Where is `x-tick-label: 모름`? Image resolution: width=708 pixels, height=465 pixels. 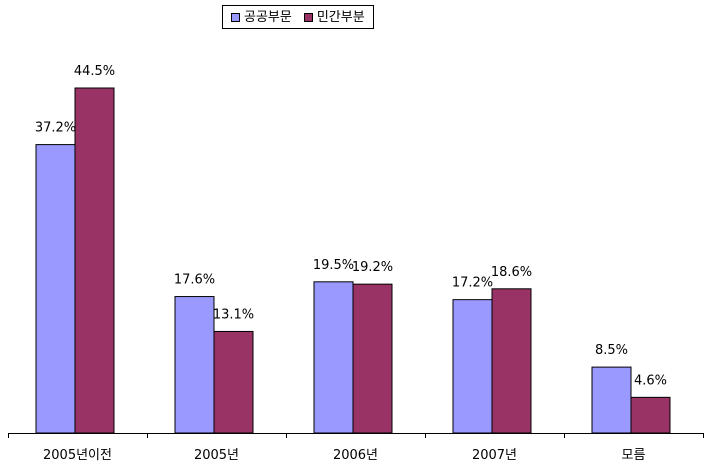
x-tick-label: 모름 is located at coordinates (634, 455).